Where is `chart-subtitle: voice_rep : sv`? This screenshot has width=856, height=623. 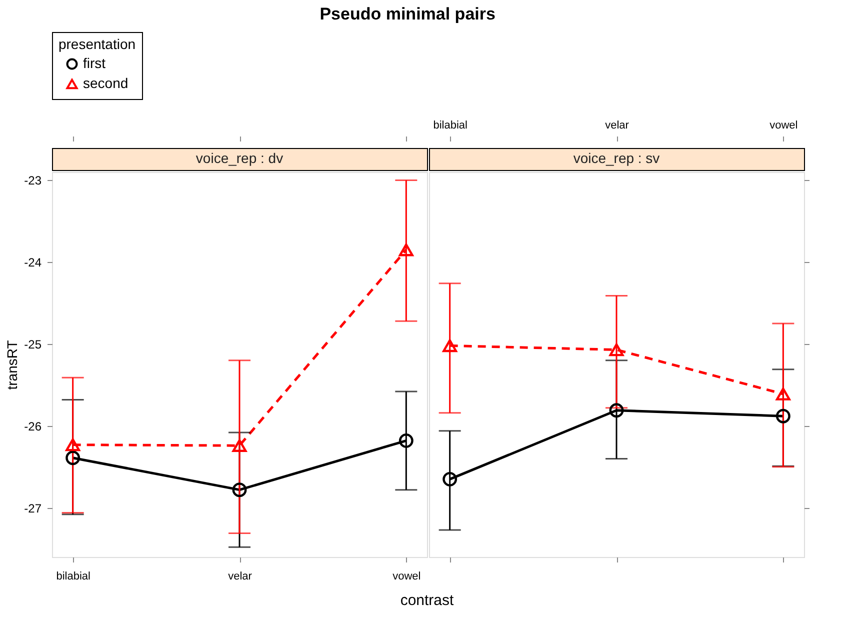
chart-subtitle: voice_rep : sv is located at coordinates (616, 158).